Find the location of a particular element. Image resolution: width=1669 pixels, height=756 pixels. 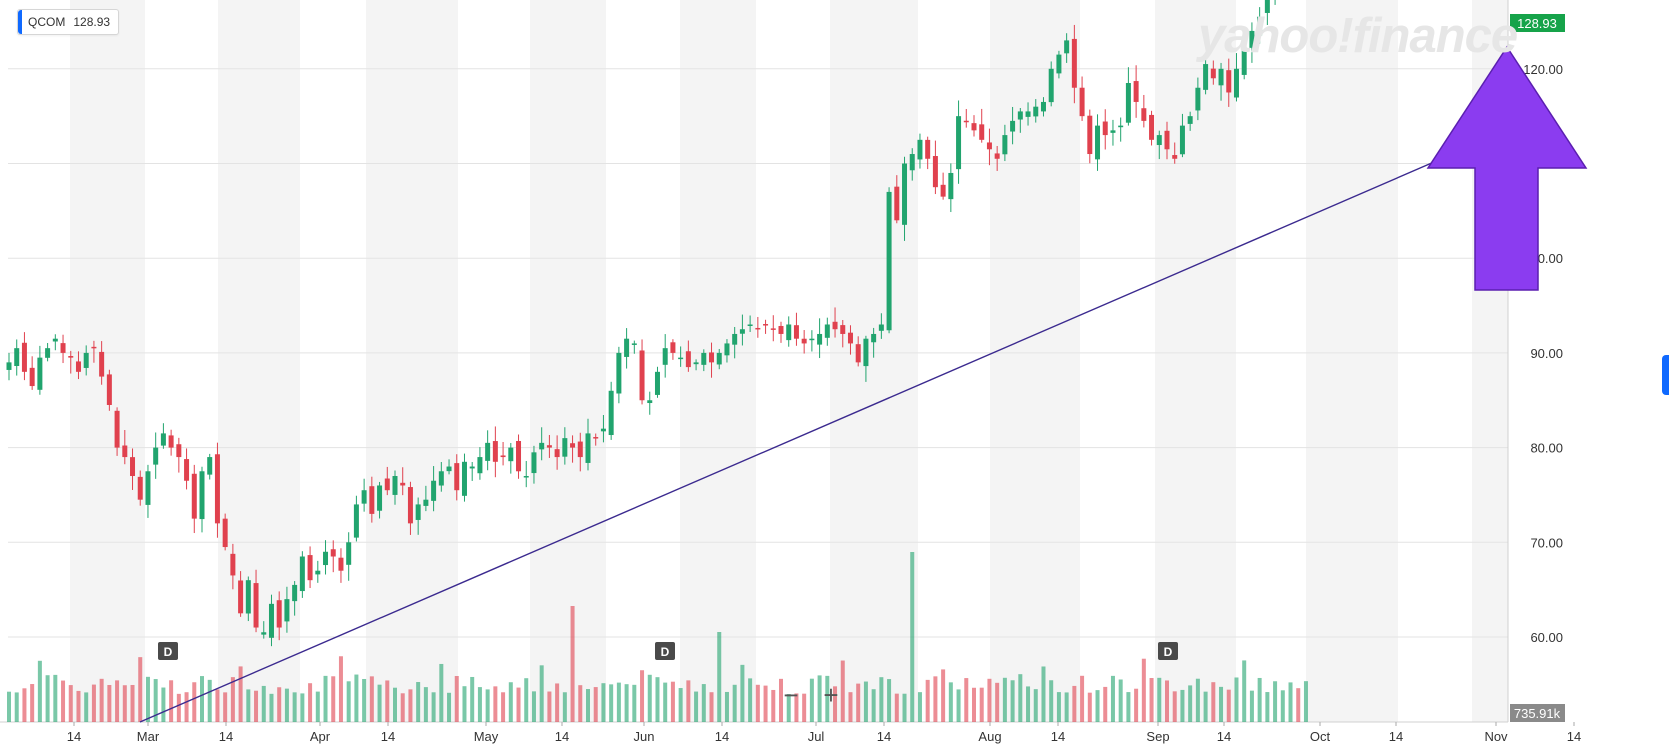

yahoo-finance-logo: yahoo!finance is located at coordinates (1358, 36).